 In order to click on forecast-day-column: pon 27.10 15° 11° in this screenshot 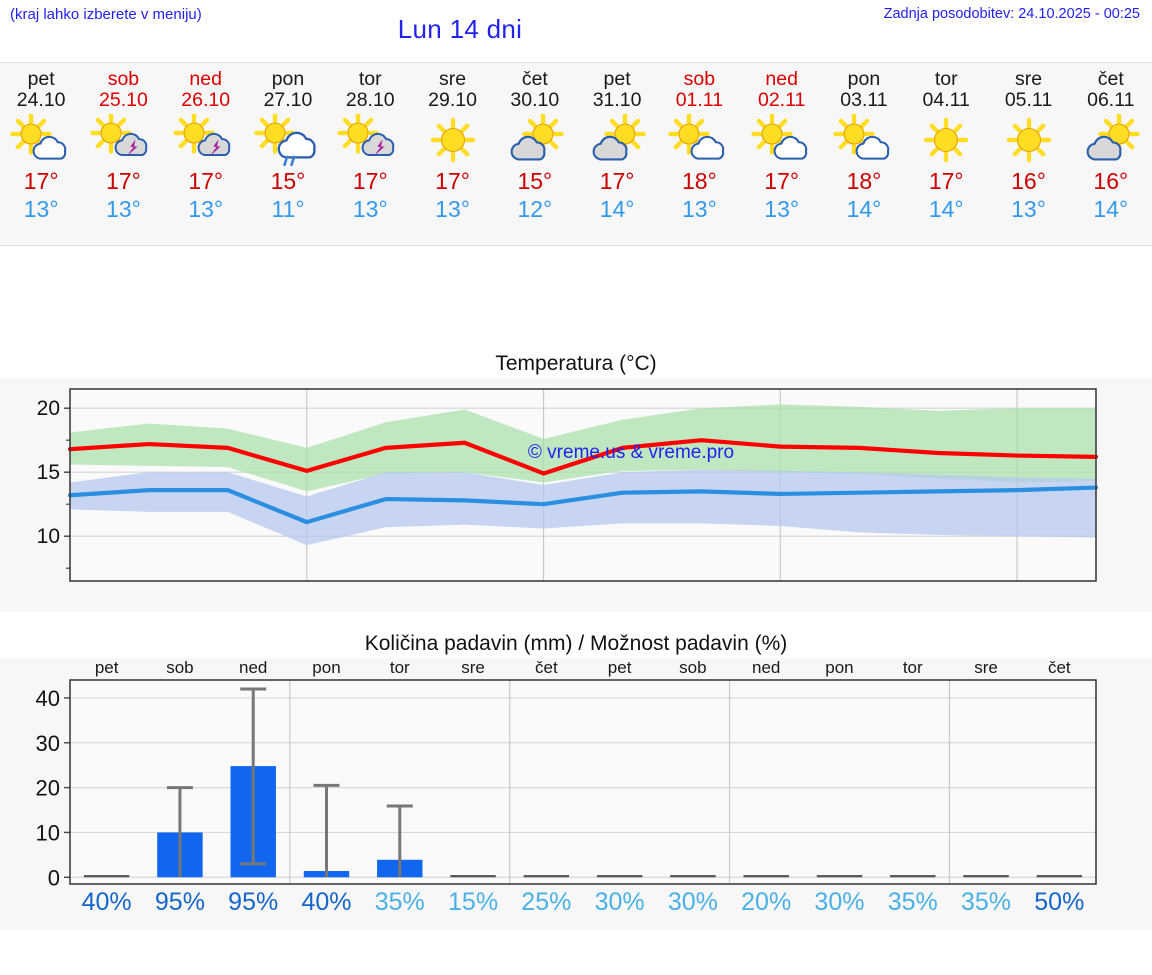, I will do `click(288, 154)`.